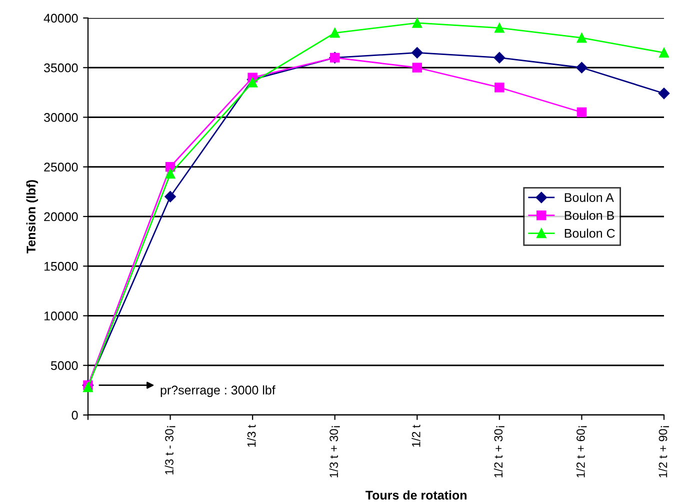  What do you see at coordinates (61, 217) in the screenshot?
I see `y-tick-label: 20000` at bounding box center [61, 217].